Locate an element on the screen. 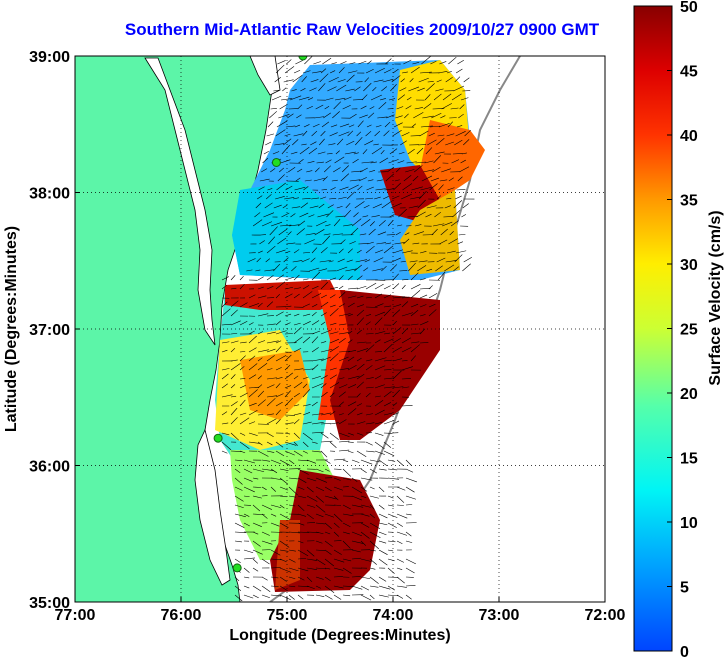 Image resolution: width=724 pixels, height=659 pixels. station-marker is located at coordinates (276, 162).